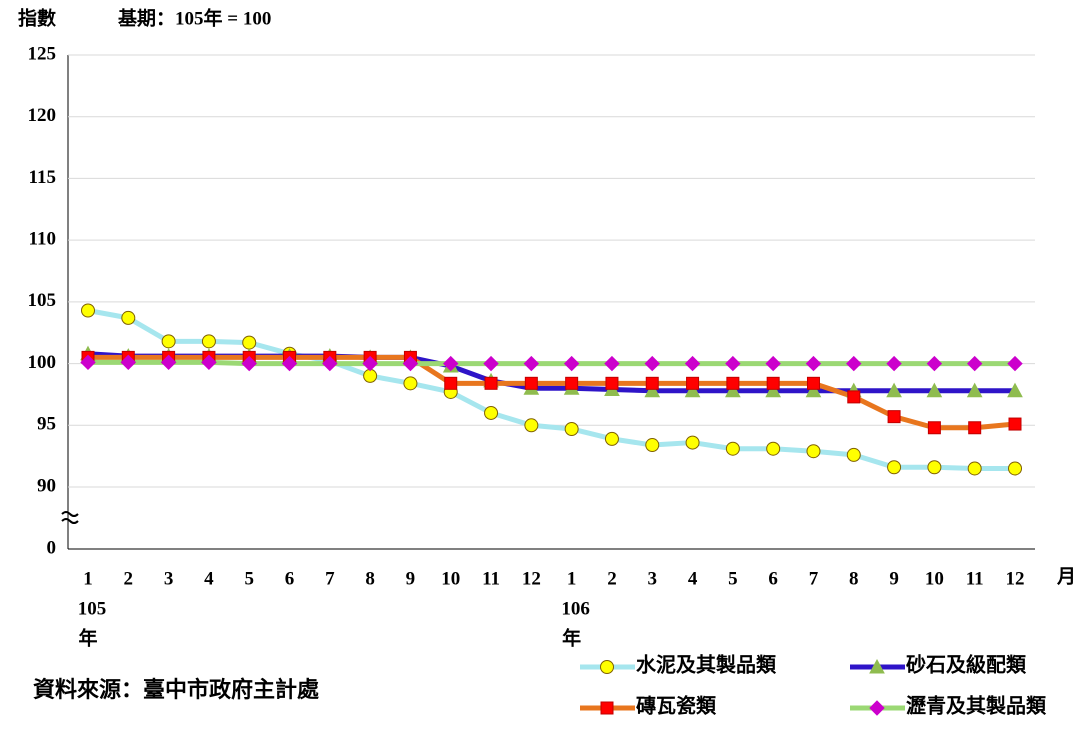 This screenshot has height=731, width=1084. I want to click on y-tick-label: 90, so click(46, 485).